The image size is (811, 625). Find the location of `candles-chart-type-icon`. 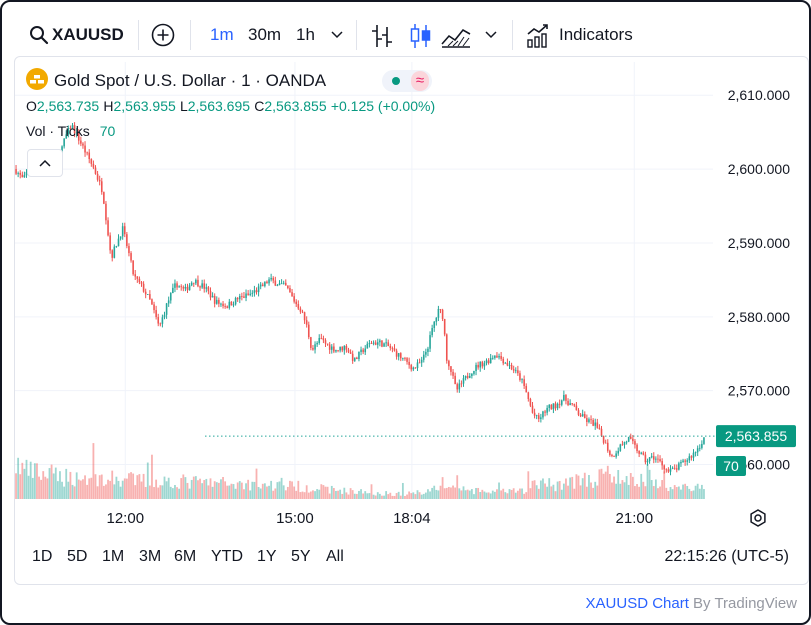

candles-chart-type-icon is located at coordinates (420, 36).